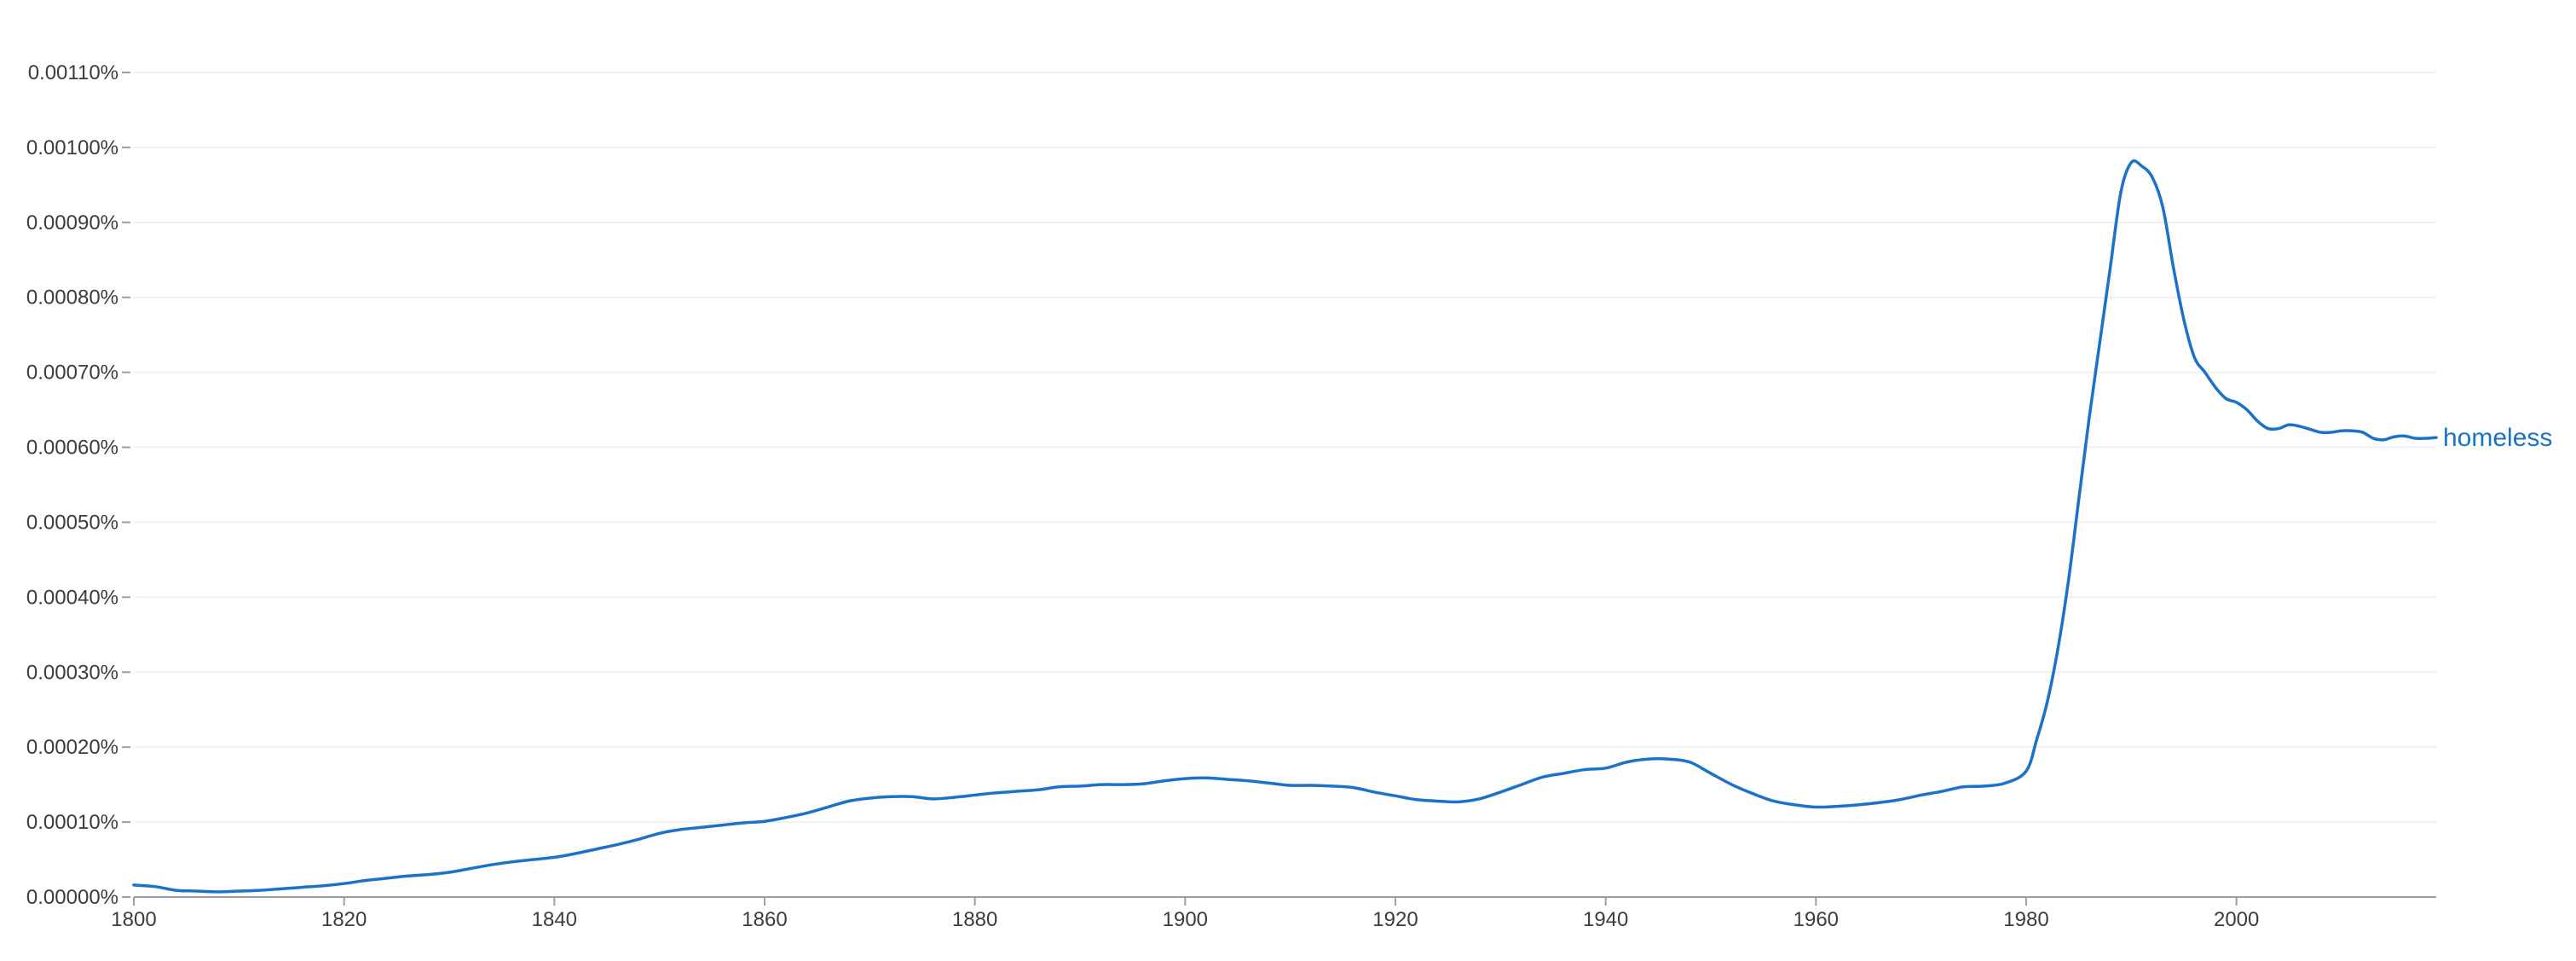 The width and height of the screenshot is (2576, 961). What do you see at coordinates (72, 748) in the screenshot?
I see `y-tick-label: 0.00020%` at bounding box center [72, 748].